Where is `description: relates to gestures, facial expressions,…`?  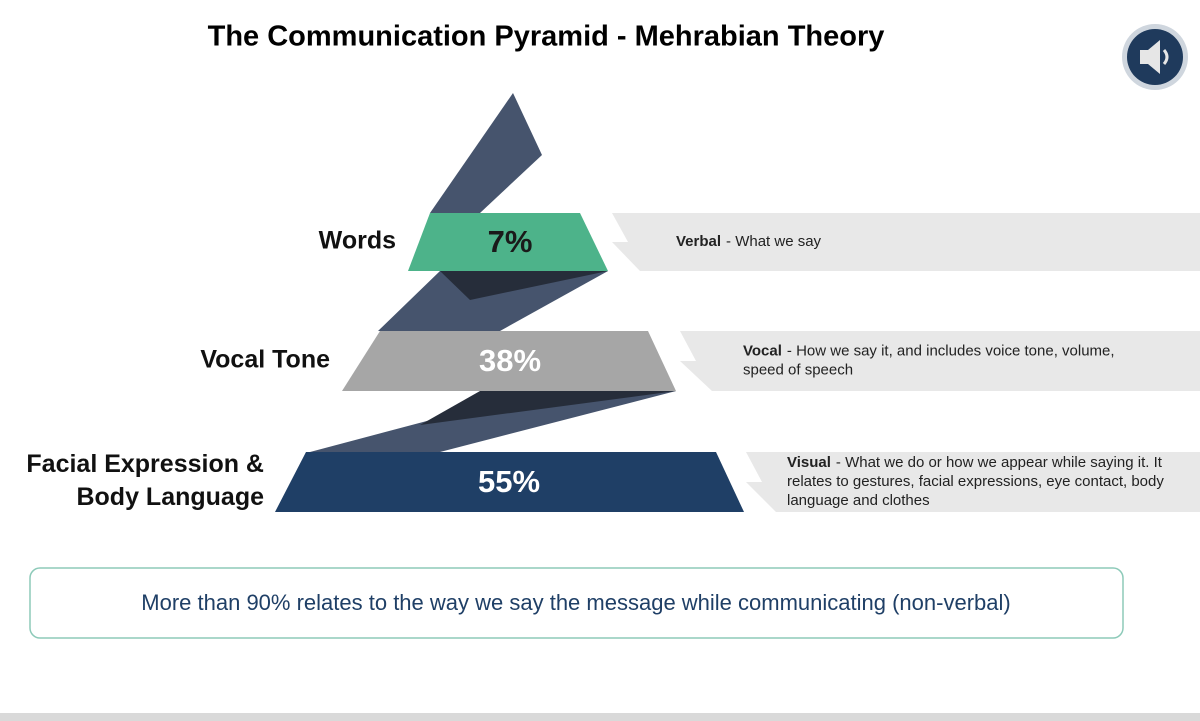
description: relates to gestures, facial expressions,… is located at coordinates (975, 481).